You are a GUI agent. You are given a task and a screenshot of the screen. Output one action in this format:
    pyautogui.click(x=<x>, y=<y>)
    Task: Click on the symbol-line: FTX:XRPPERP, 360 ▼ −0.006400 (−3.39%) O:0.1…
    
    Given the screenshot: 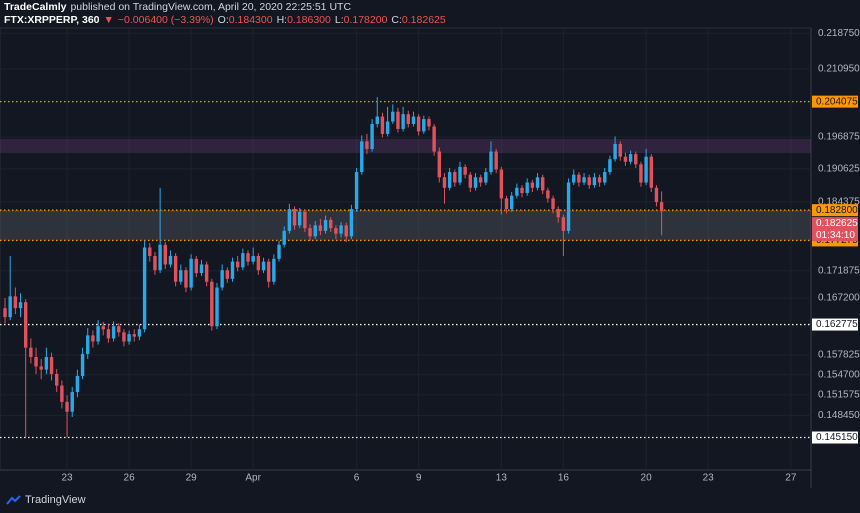 What is the action you would take?
    pyautogui.click(x=225, y=20)
    